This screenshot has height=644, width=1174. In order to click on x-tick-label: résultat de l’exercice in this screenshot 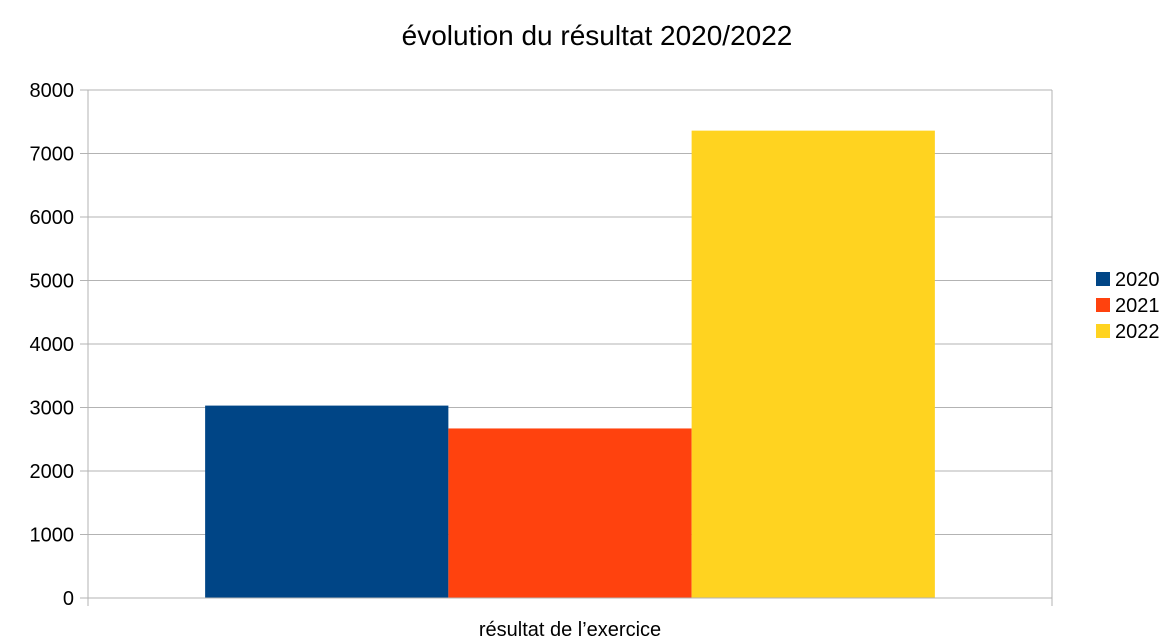, I will do `click(570, 629)`.